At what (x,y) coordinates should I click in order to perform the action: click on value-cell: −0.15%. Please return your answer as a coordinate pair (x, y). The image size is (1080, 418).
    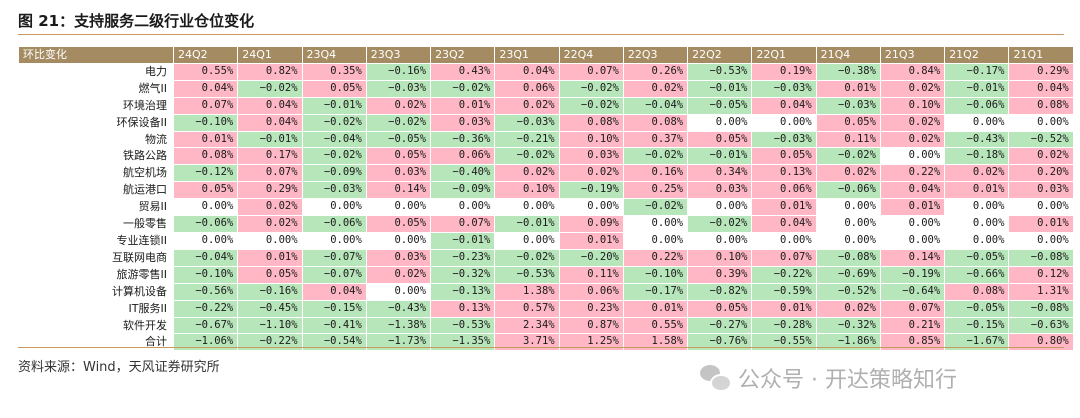
    Looking at the image, I should click on (977, 325).